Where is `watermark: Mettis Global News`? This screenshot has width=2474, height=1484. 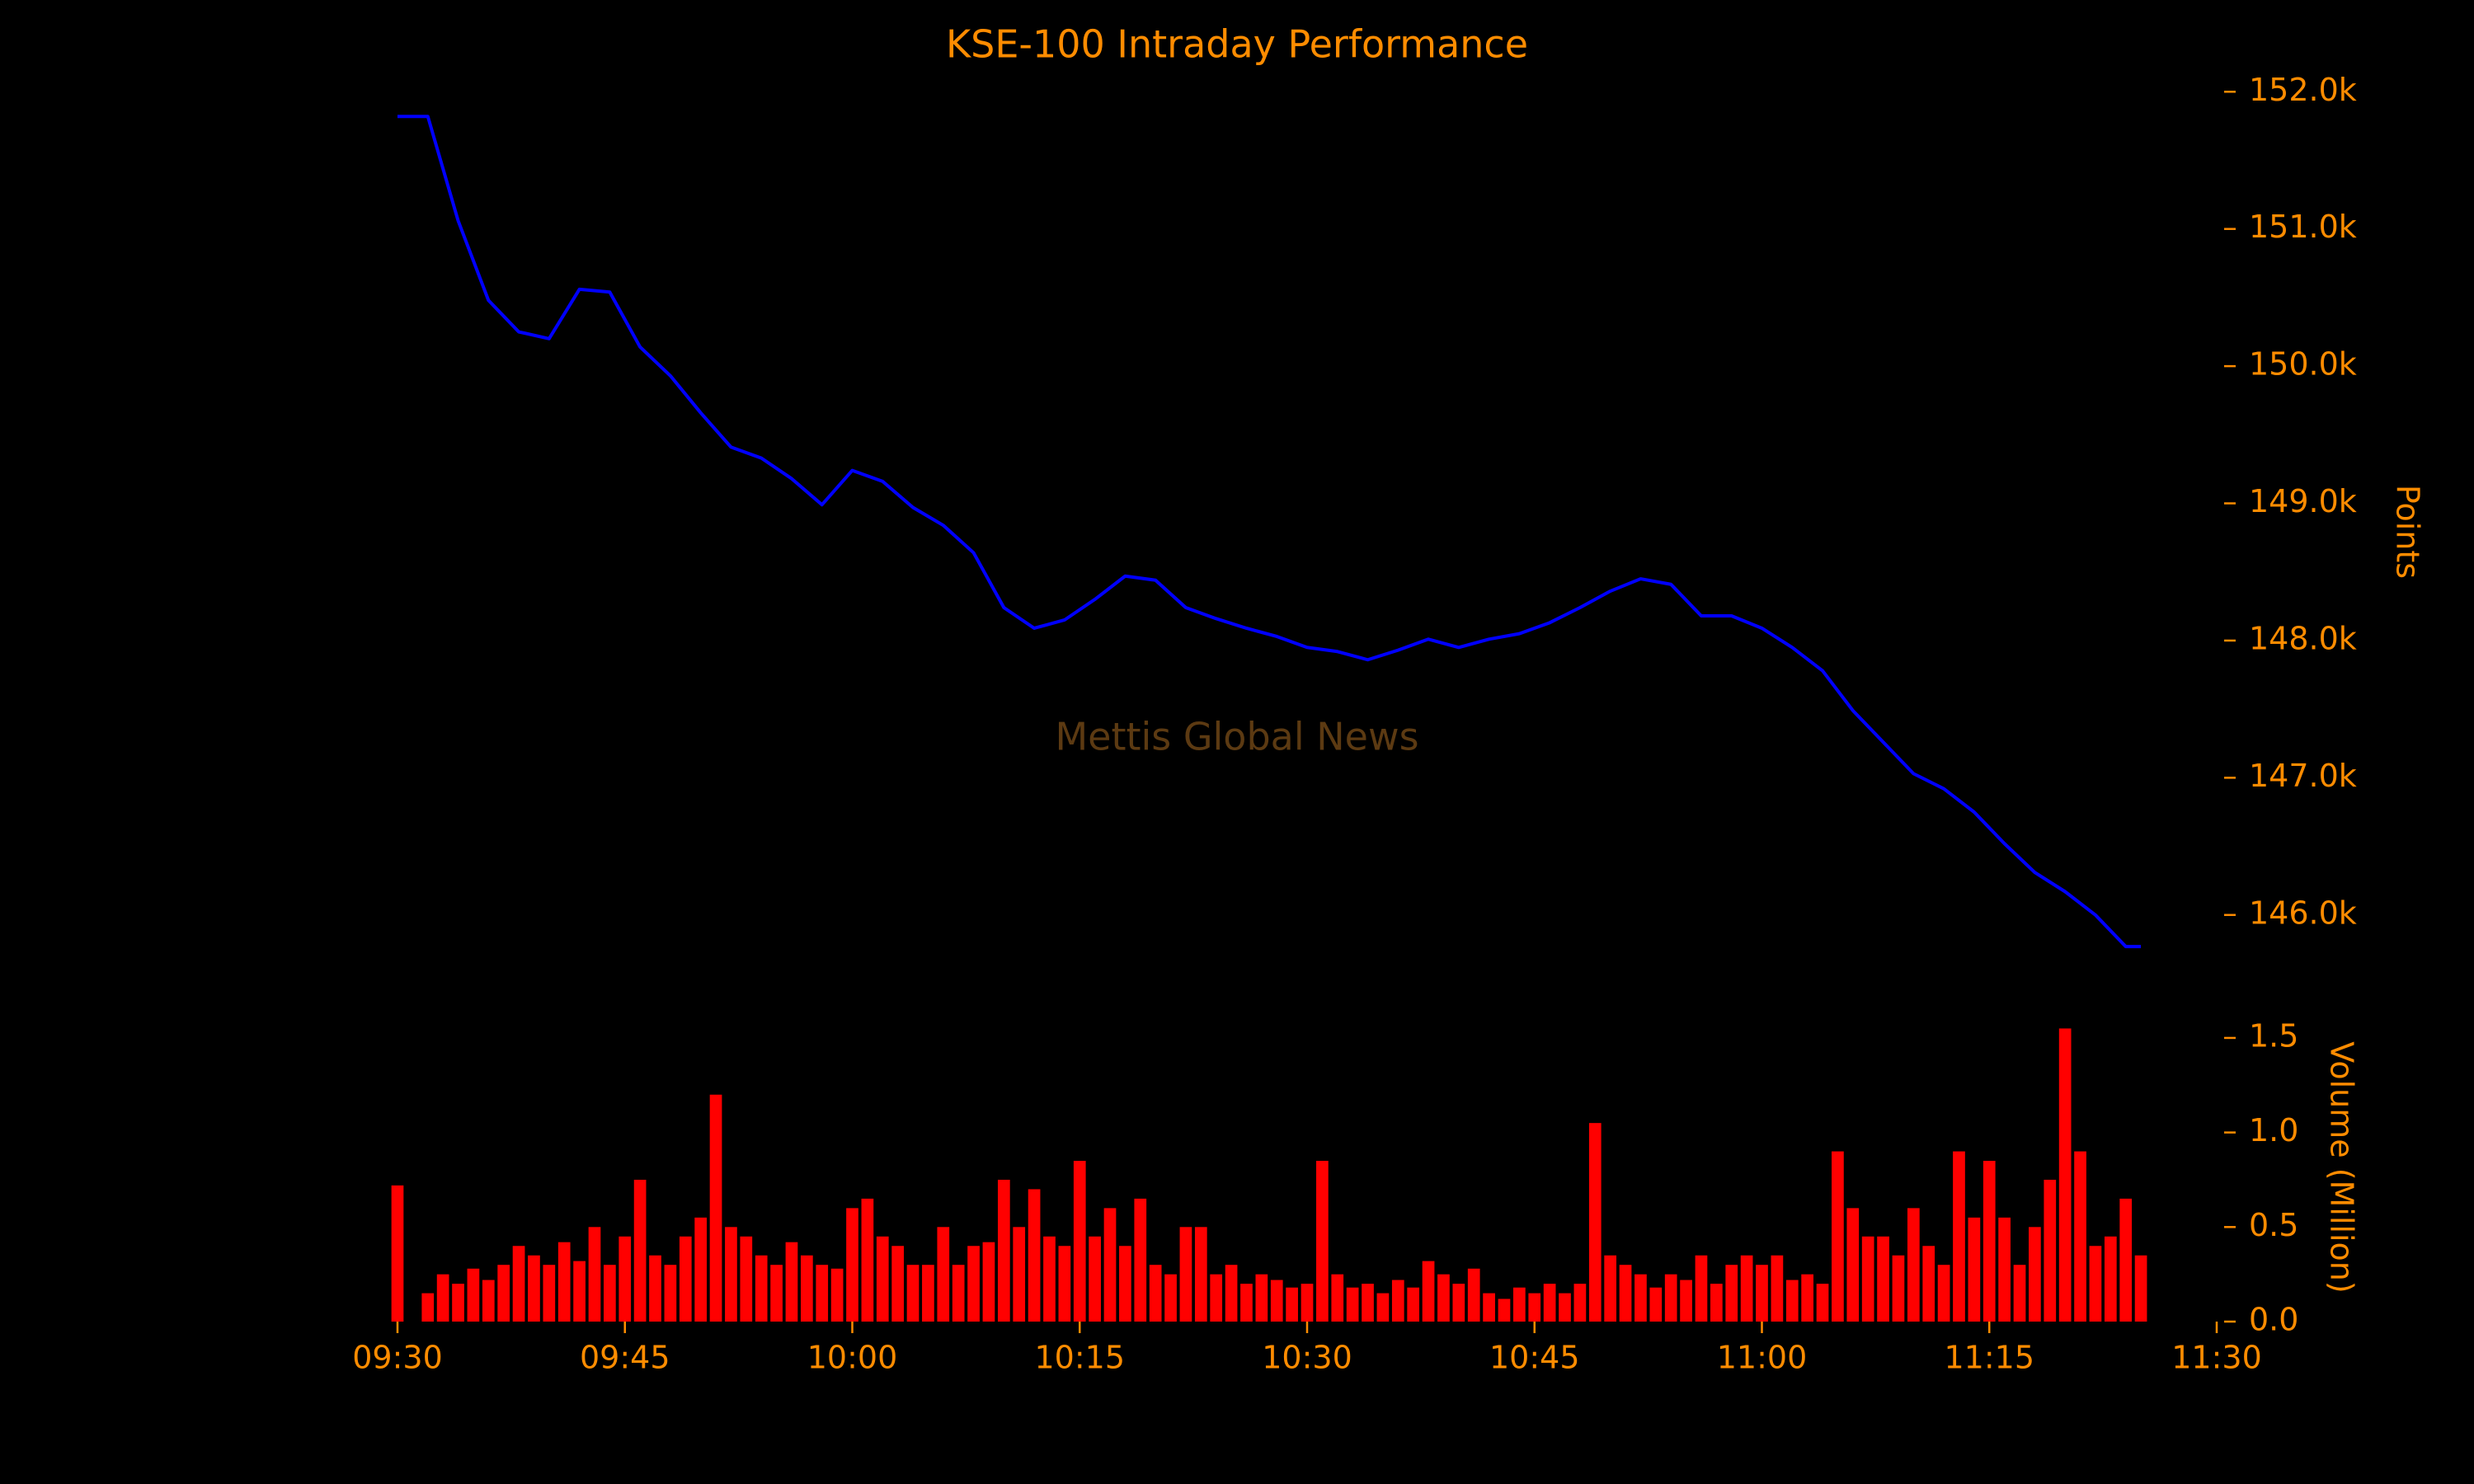
watermark: Mettis Global News is located at coordinates (1236, 737).